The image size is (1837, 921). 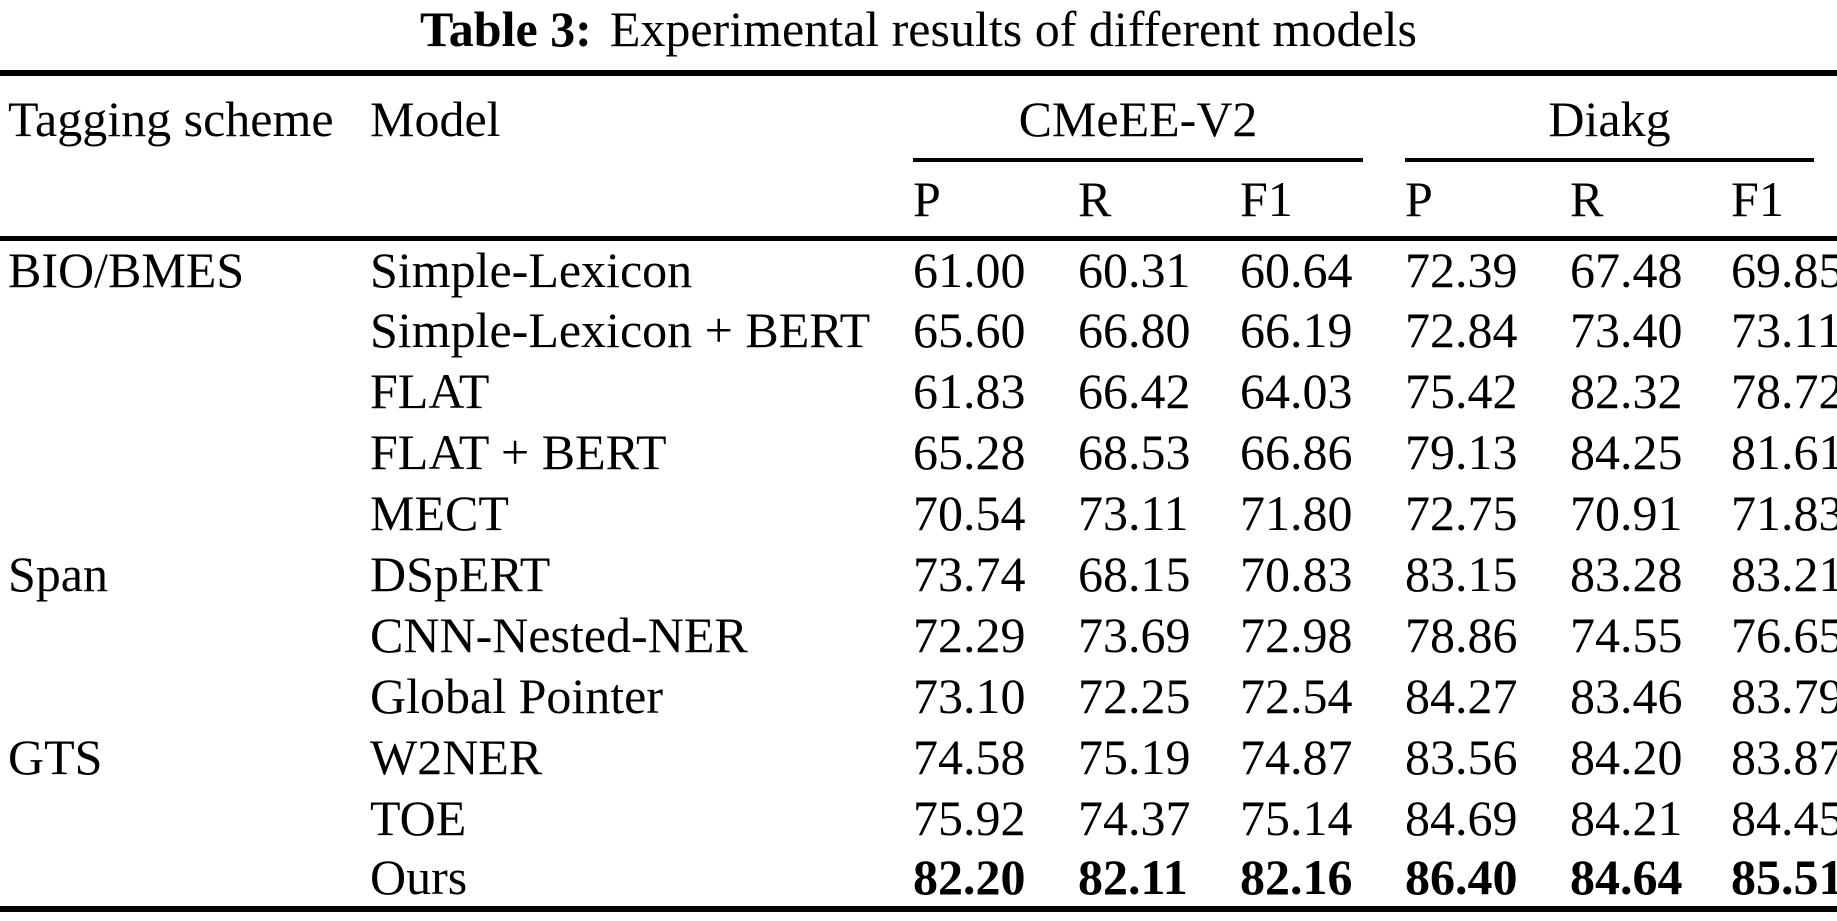 I want to click on model-name-cell: FLAT, so click(x=430, y=390).